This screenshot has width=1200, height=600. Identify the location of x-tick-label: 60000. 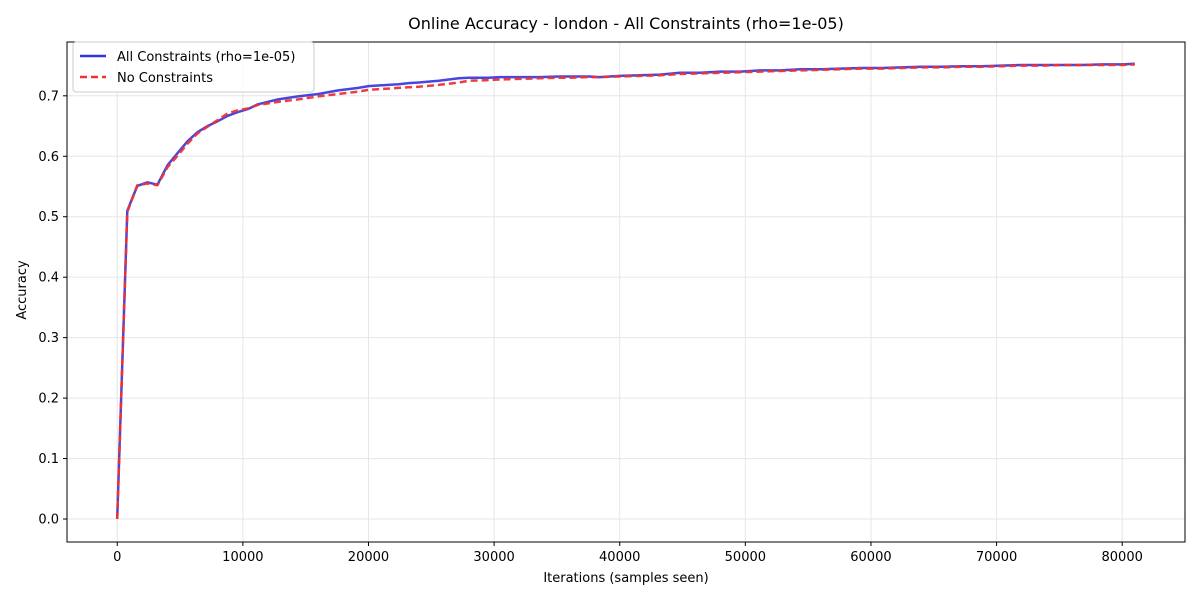
(870, 557).